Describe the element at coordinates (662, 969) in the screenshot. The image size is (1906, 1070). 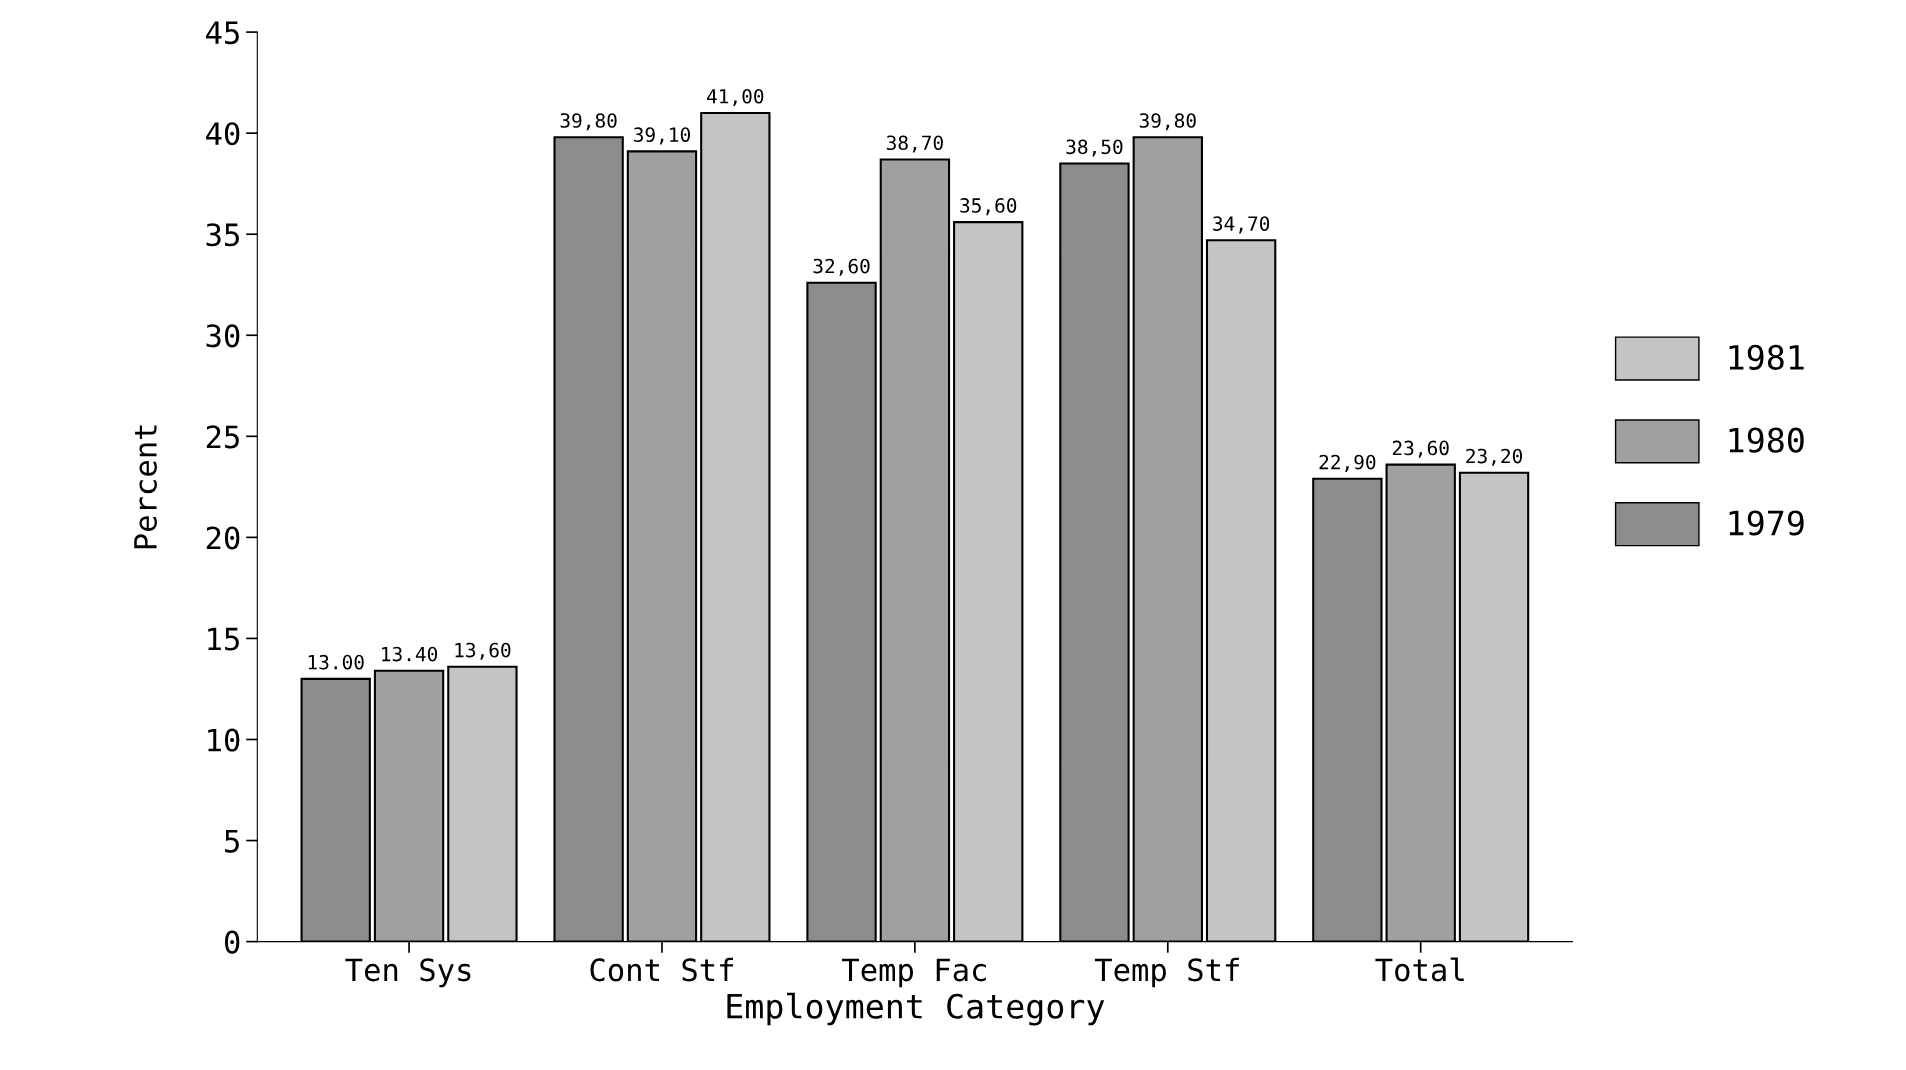
I see `x-tick-label: Cont Stf` at that location.